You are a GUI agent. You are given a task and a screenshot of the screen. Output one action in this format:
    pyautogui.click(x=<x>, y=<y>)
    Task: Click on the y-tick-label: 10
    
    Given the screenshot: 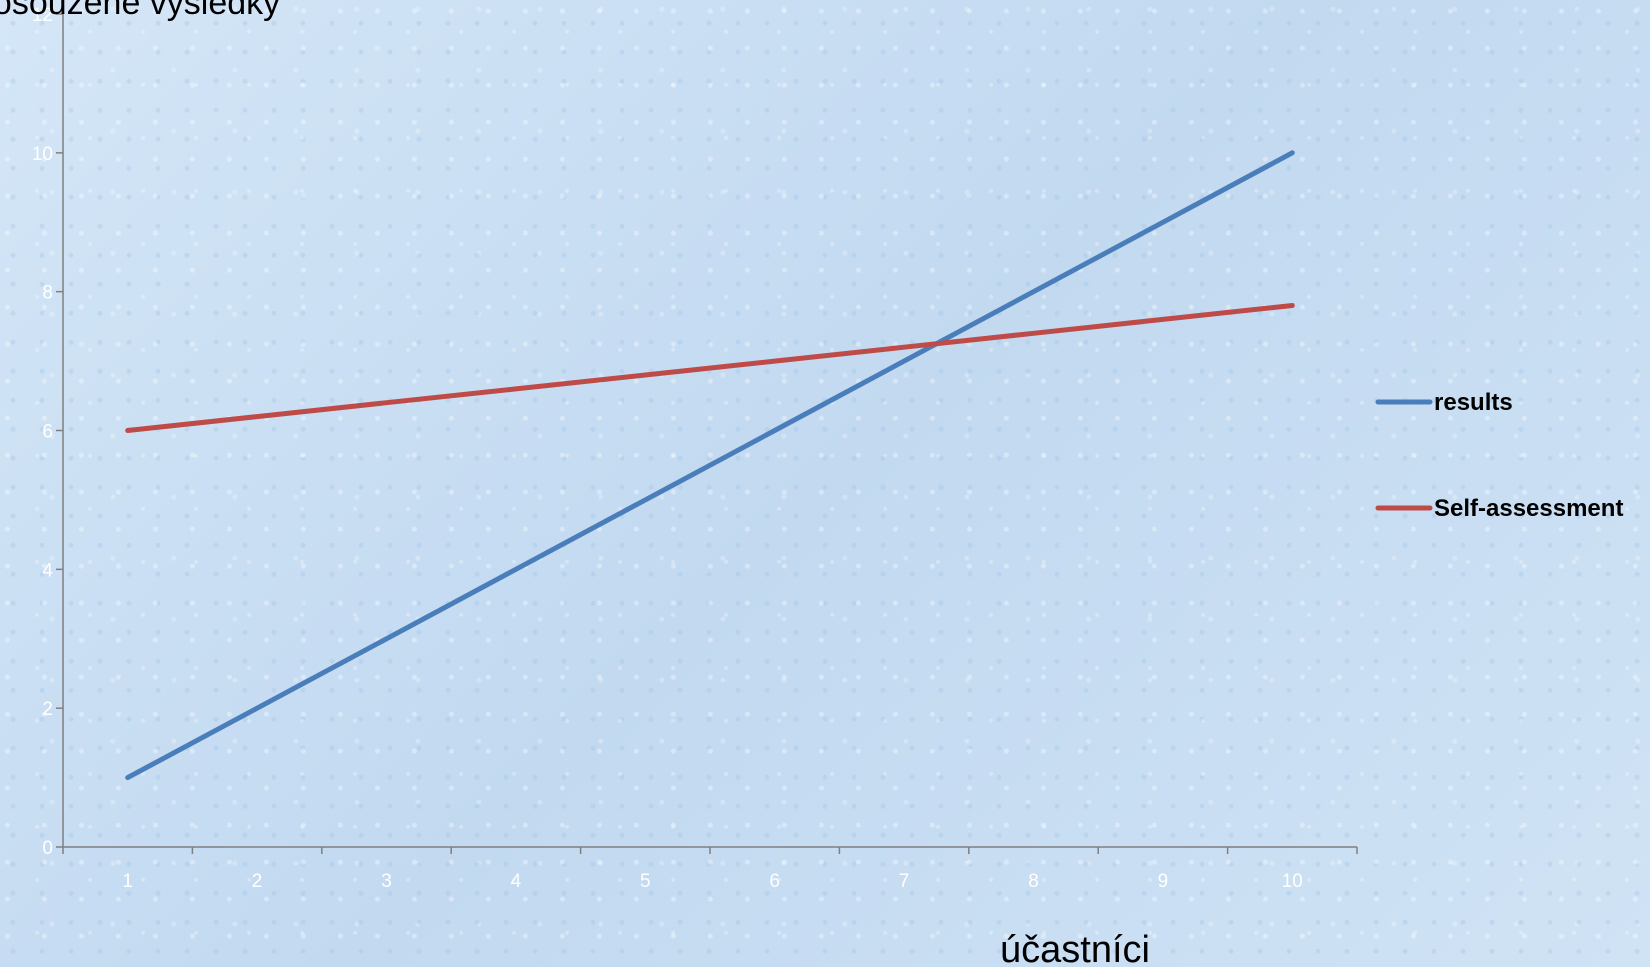 What is the action you would take?
    pyautogui.click(x=42, y=154)
    